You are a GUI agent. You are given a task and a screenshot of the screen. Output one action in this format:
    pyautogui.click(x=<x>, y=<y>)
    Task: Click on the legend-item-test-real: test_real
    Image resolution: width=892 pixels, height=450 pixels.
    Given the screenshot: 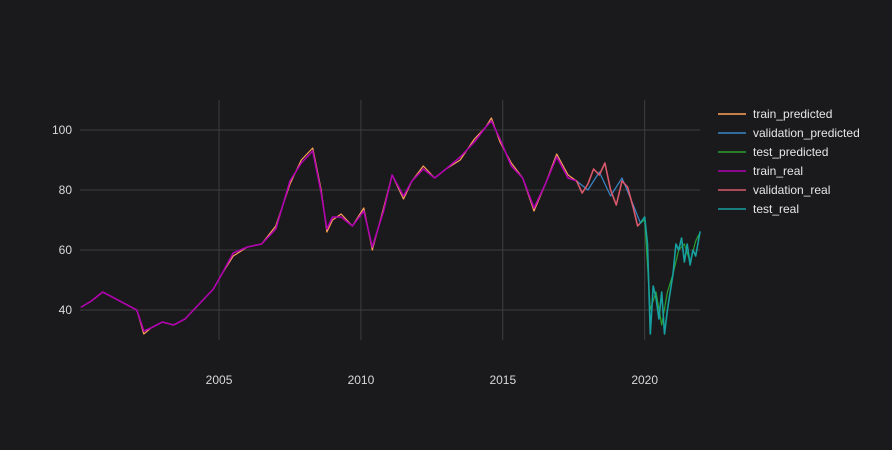 What is the action you would take?
    pyautogui.click(x=758, y=209)
    